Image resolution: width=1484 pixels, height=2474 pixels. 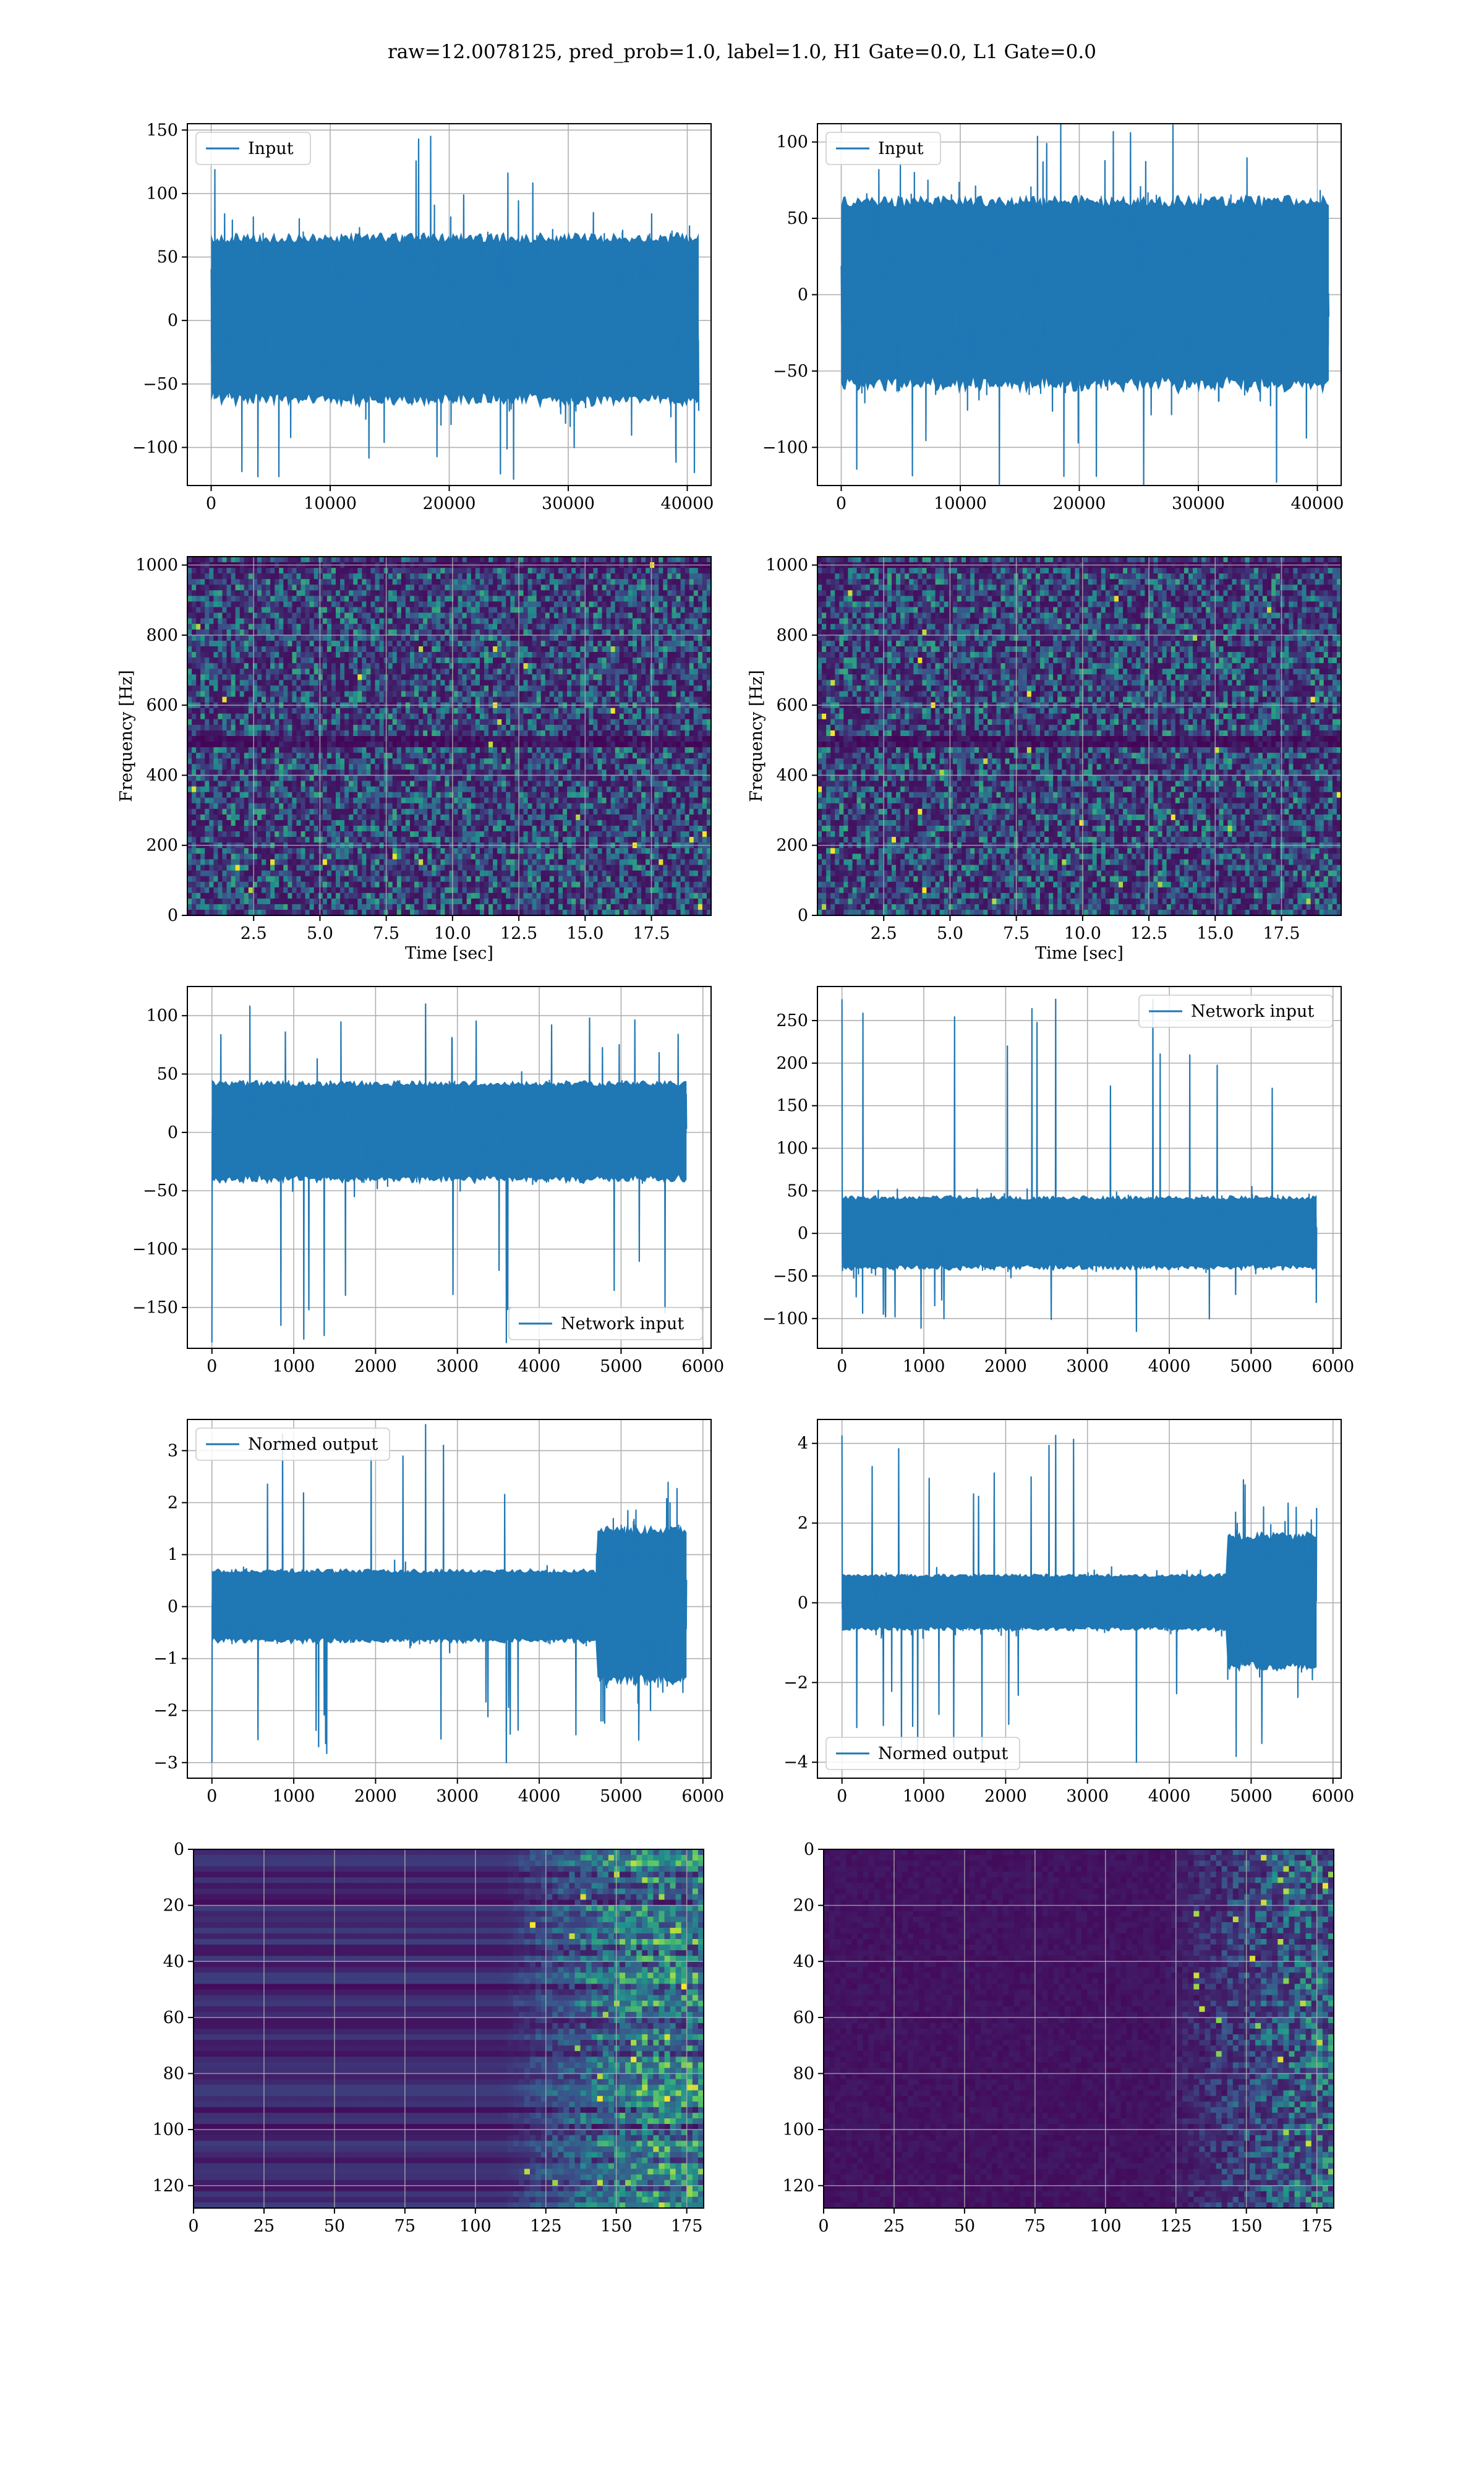 I want to click on x-tick-label: 75, so click(x=405, y=2226).